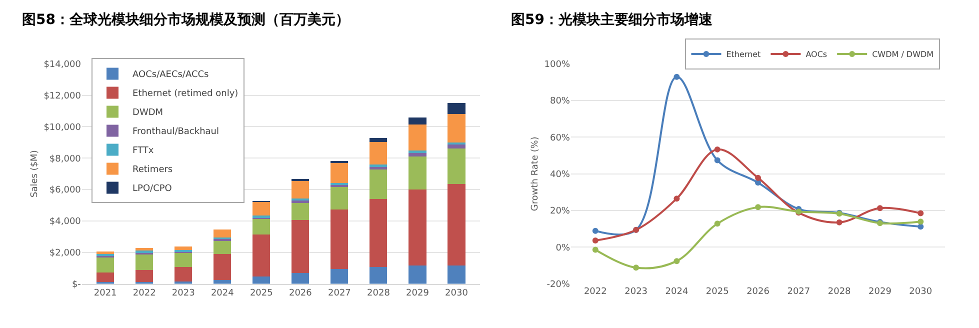  What do you see at coordinates (63, 65) in the screenshot?
I see `y-tick-label: $14,000` at bounding box center [63, 65].